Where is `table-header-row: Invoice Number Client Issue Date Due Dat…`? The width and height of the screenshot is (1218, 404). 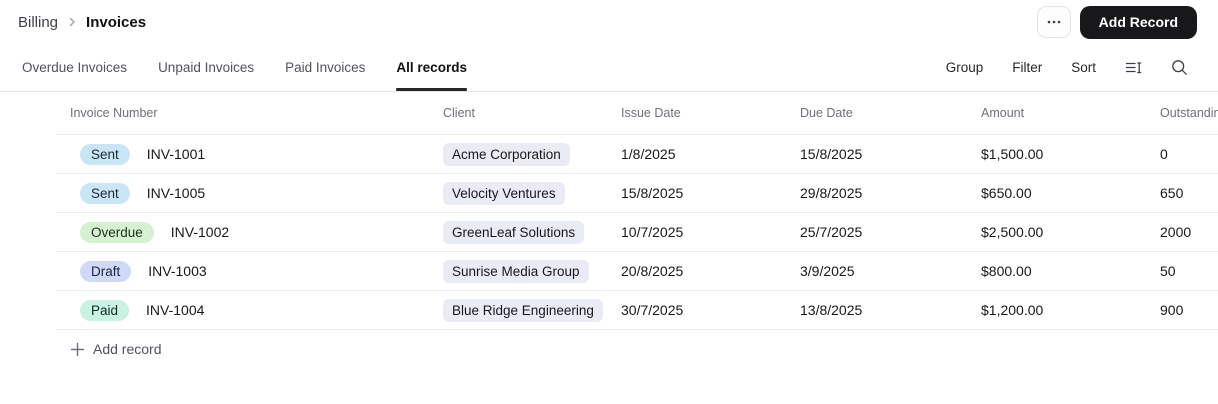
table-header-row: Invoice Number Client Issue Date Due Dat… is located at coordinates (637, 113).